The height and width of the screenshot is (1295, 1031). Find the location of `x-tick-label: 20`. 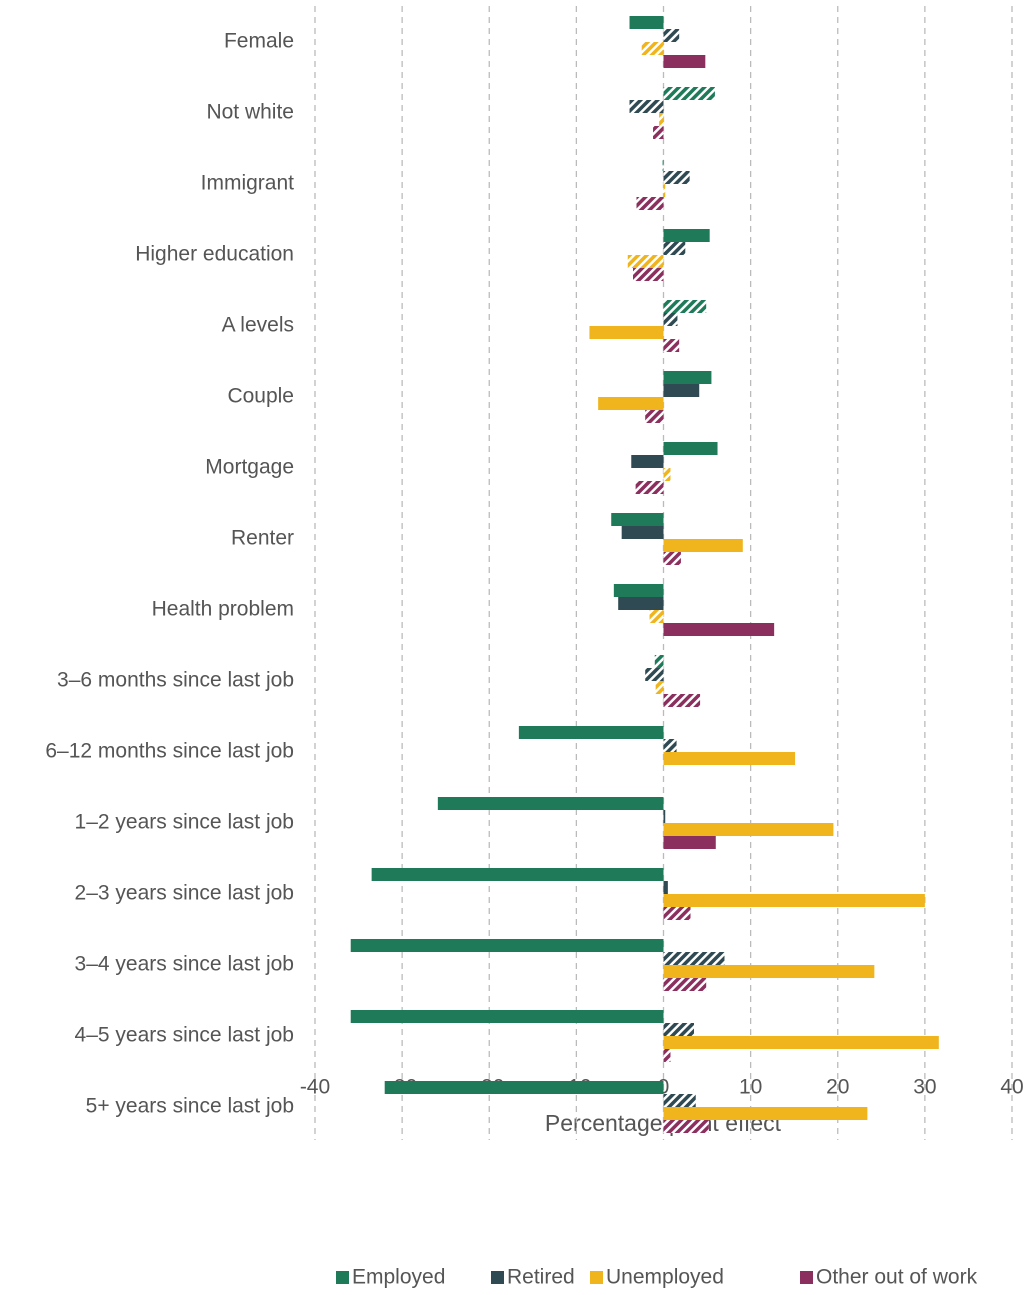

x-tick-label: 20 is located at coordinates (837, 1087).